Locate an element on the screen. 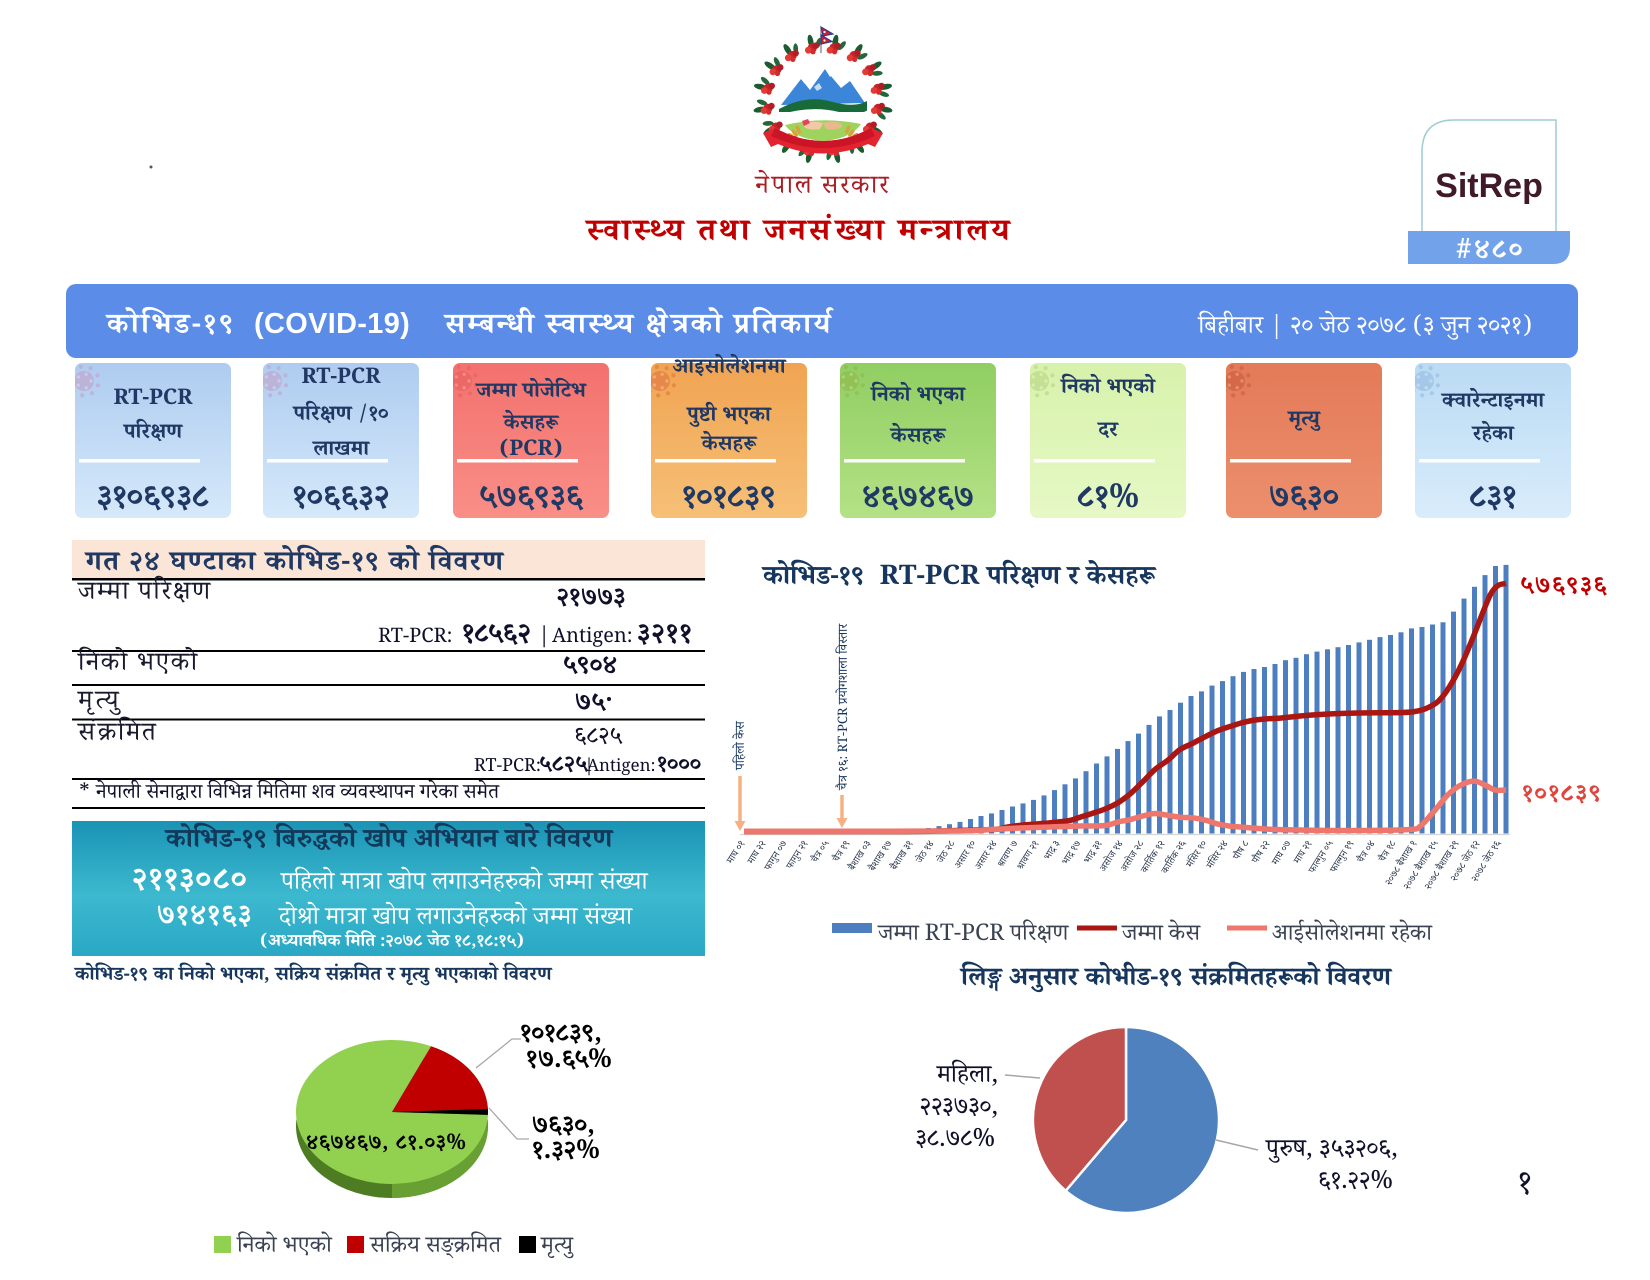 The width and height of the screenshot is (1650, 1280). svg-text: SitRep is located at coordinates (1489, 186).